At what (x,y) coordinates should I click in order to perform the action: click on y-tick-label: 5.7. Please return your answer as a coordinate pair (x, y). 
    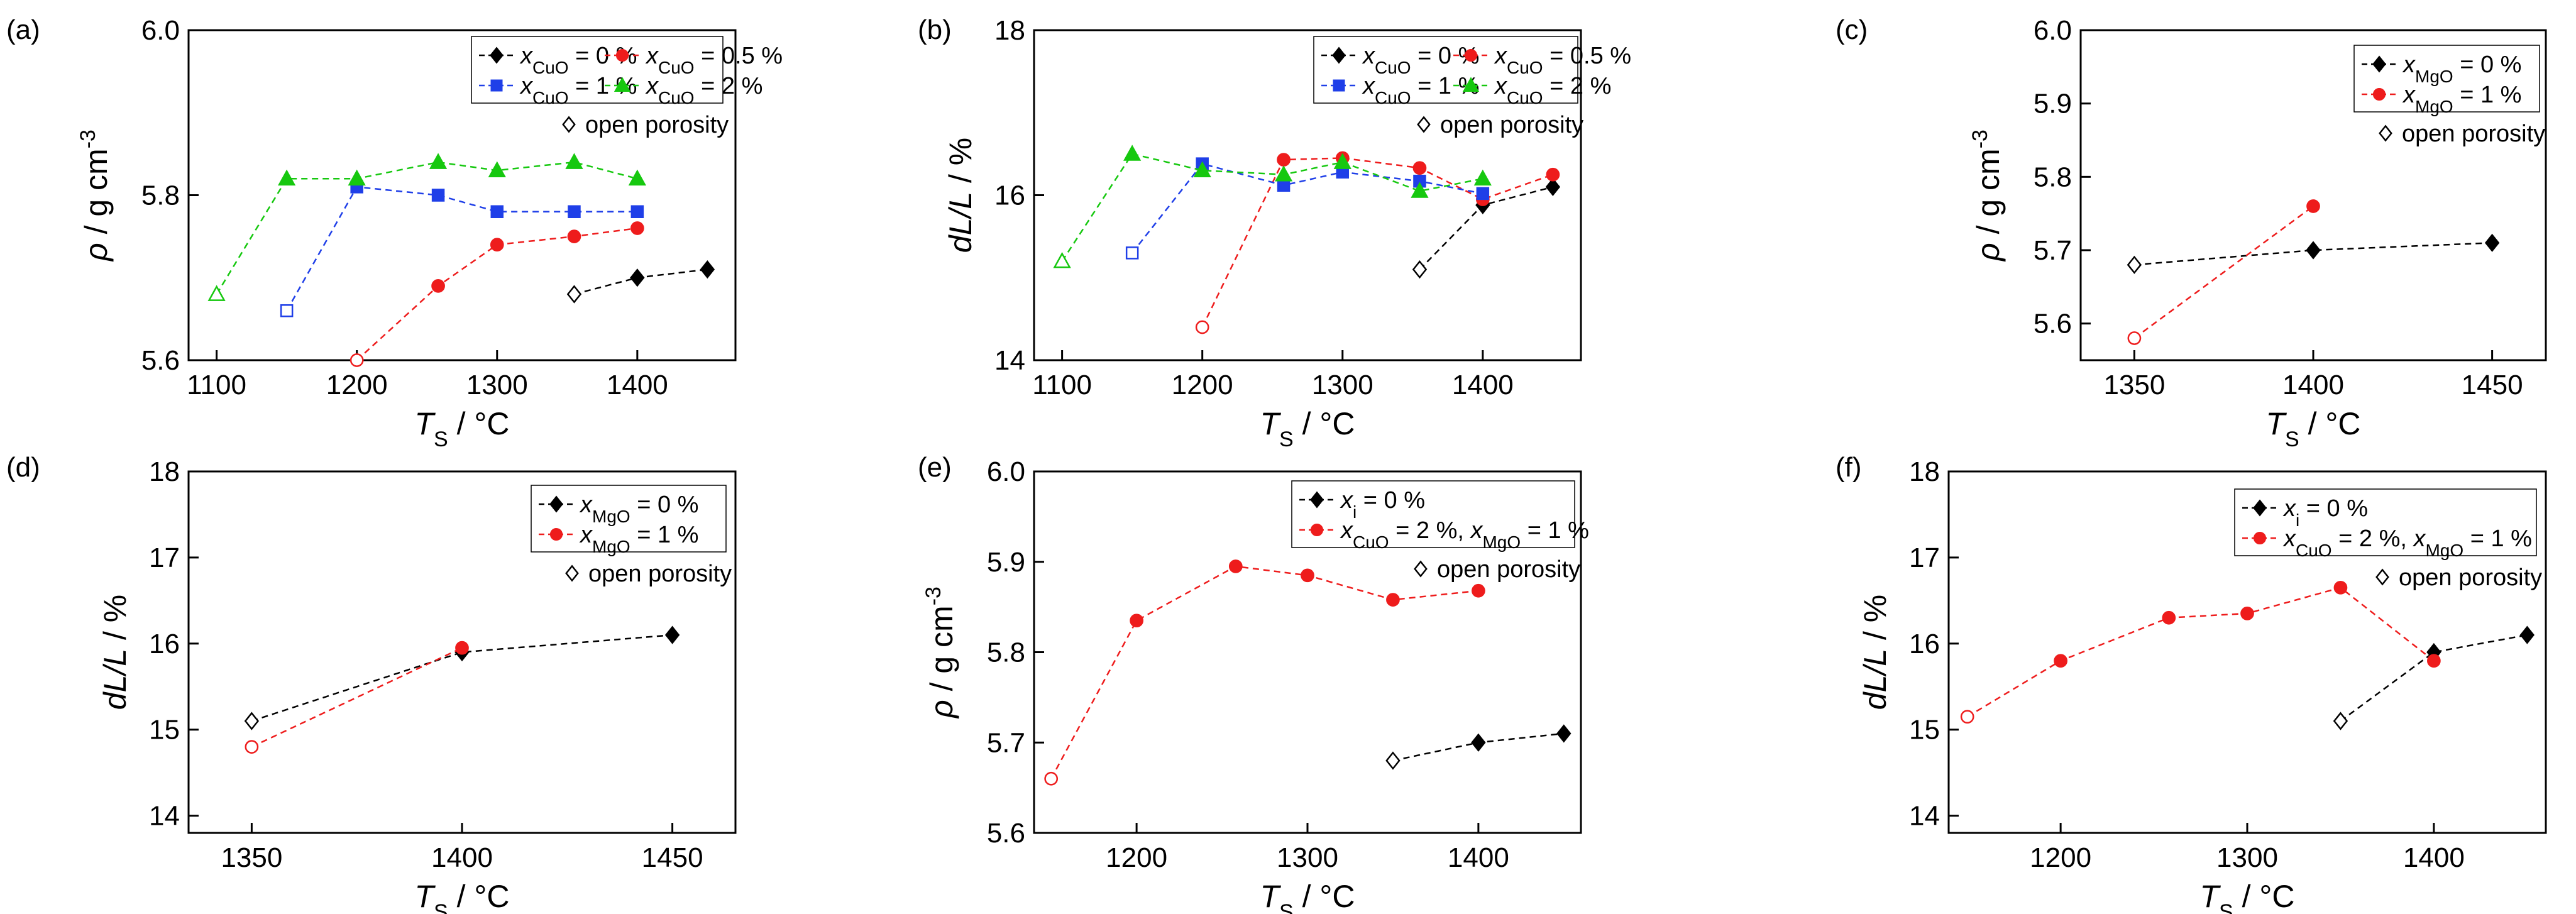
    Looking at the image, I should click on (1006, 742).